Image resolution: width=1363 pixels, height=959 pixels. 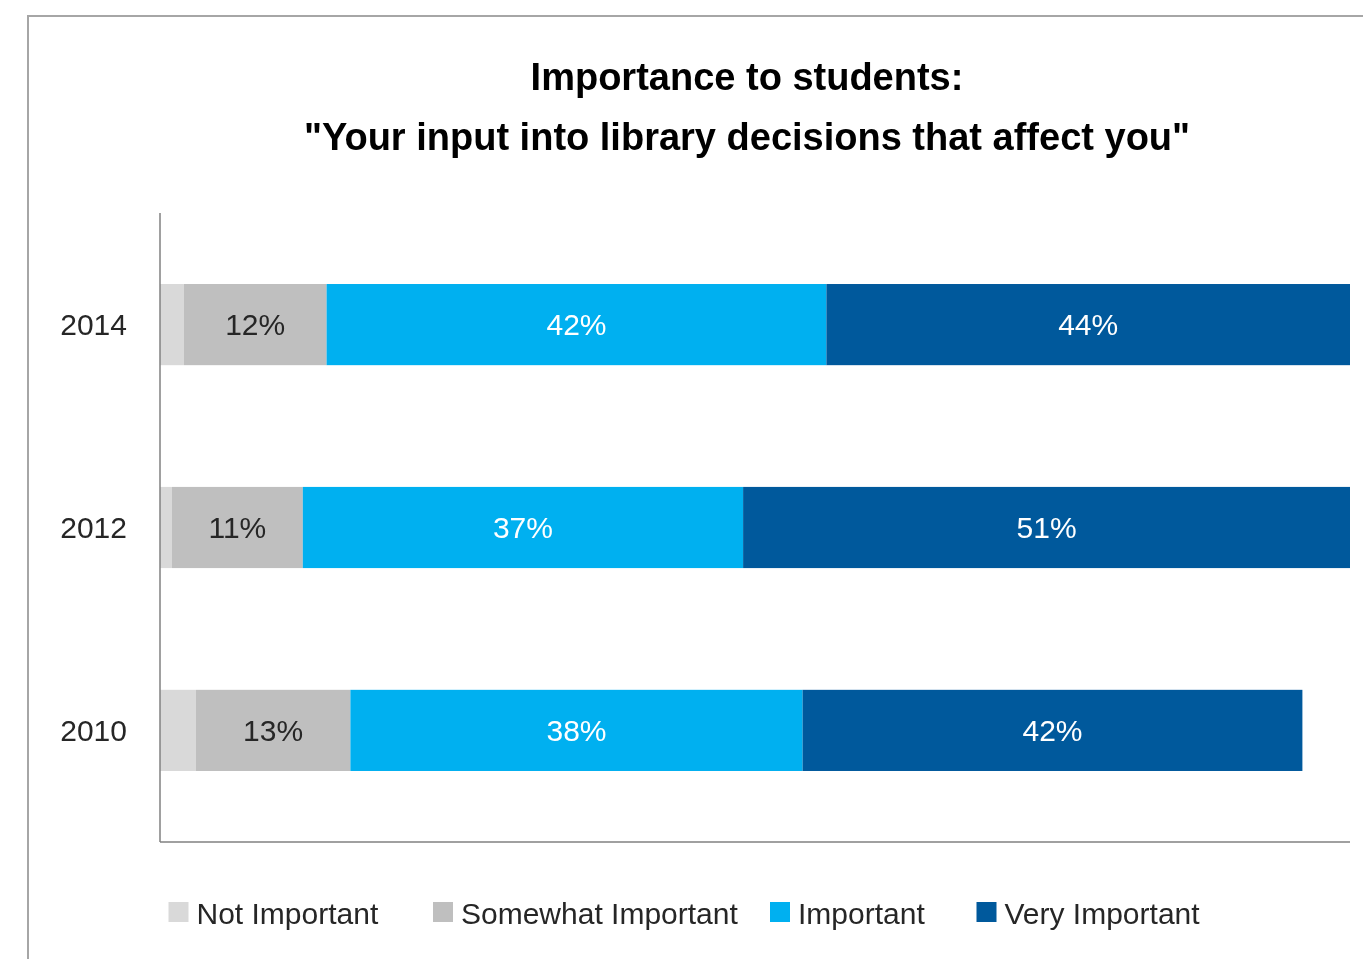 I want to click on data-label: 13%, so click(x=273, y=730).